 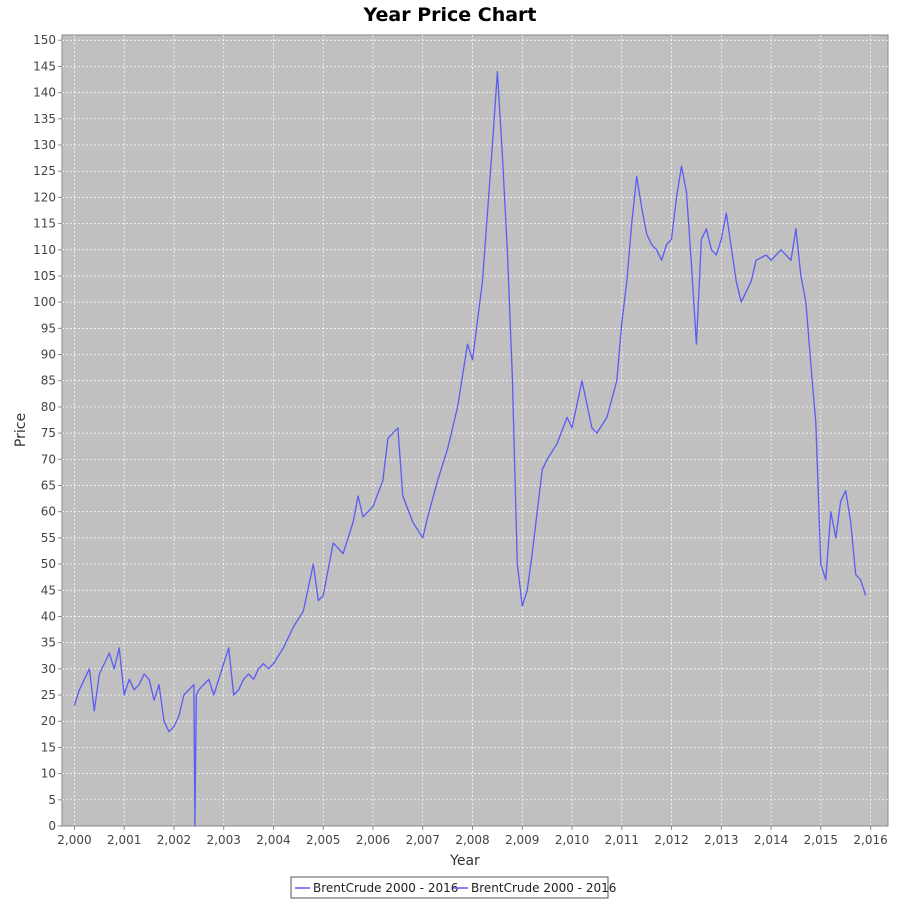 I want to click on y-tick-label: 90, so click(x=48, y=355).